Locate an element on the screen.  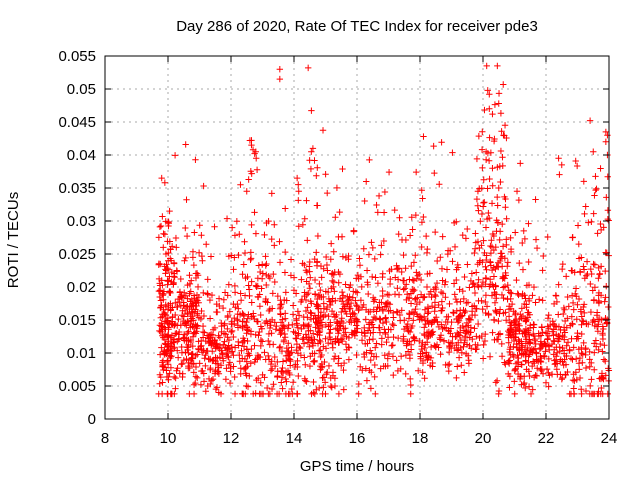
y-tick-label: 0.045 is located at coordinates (77, 122).